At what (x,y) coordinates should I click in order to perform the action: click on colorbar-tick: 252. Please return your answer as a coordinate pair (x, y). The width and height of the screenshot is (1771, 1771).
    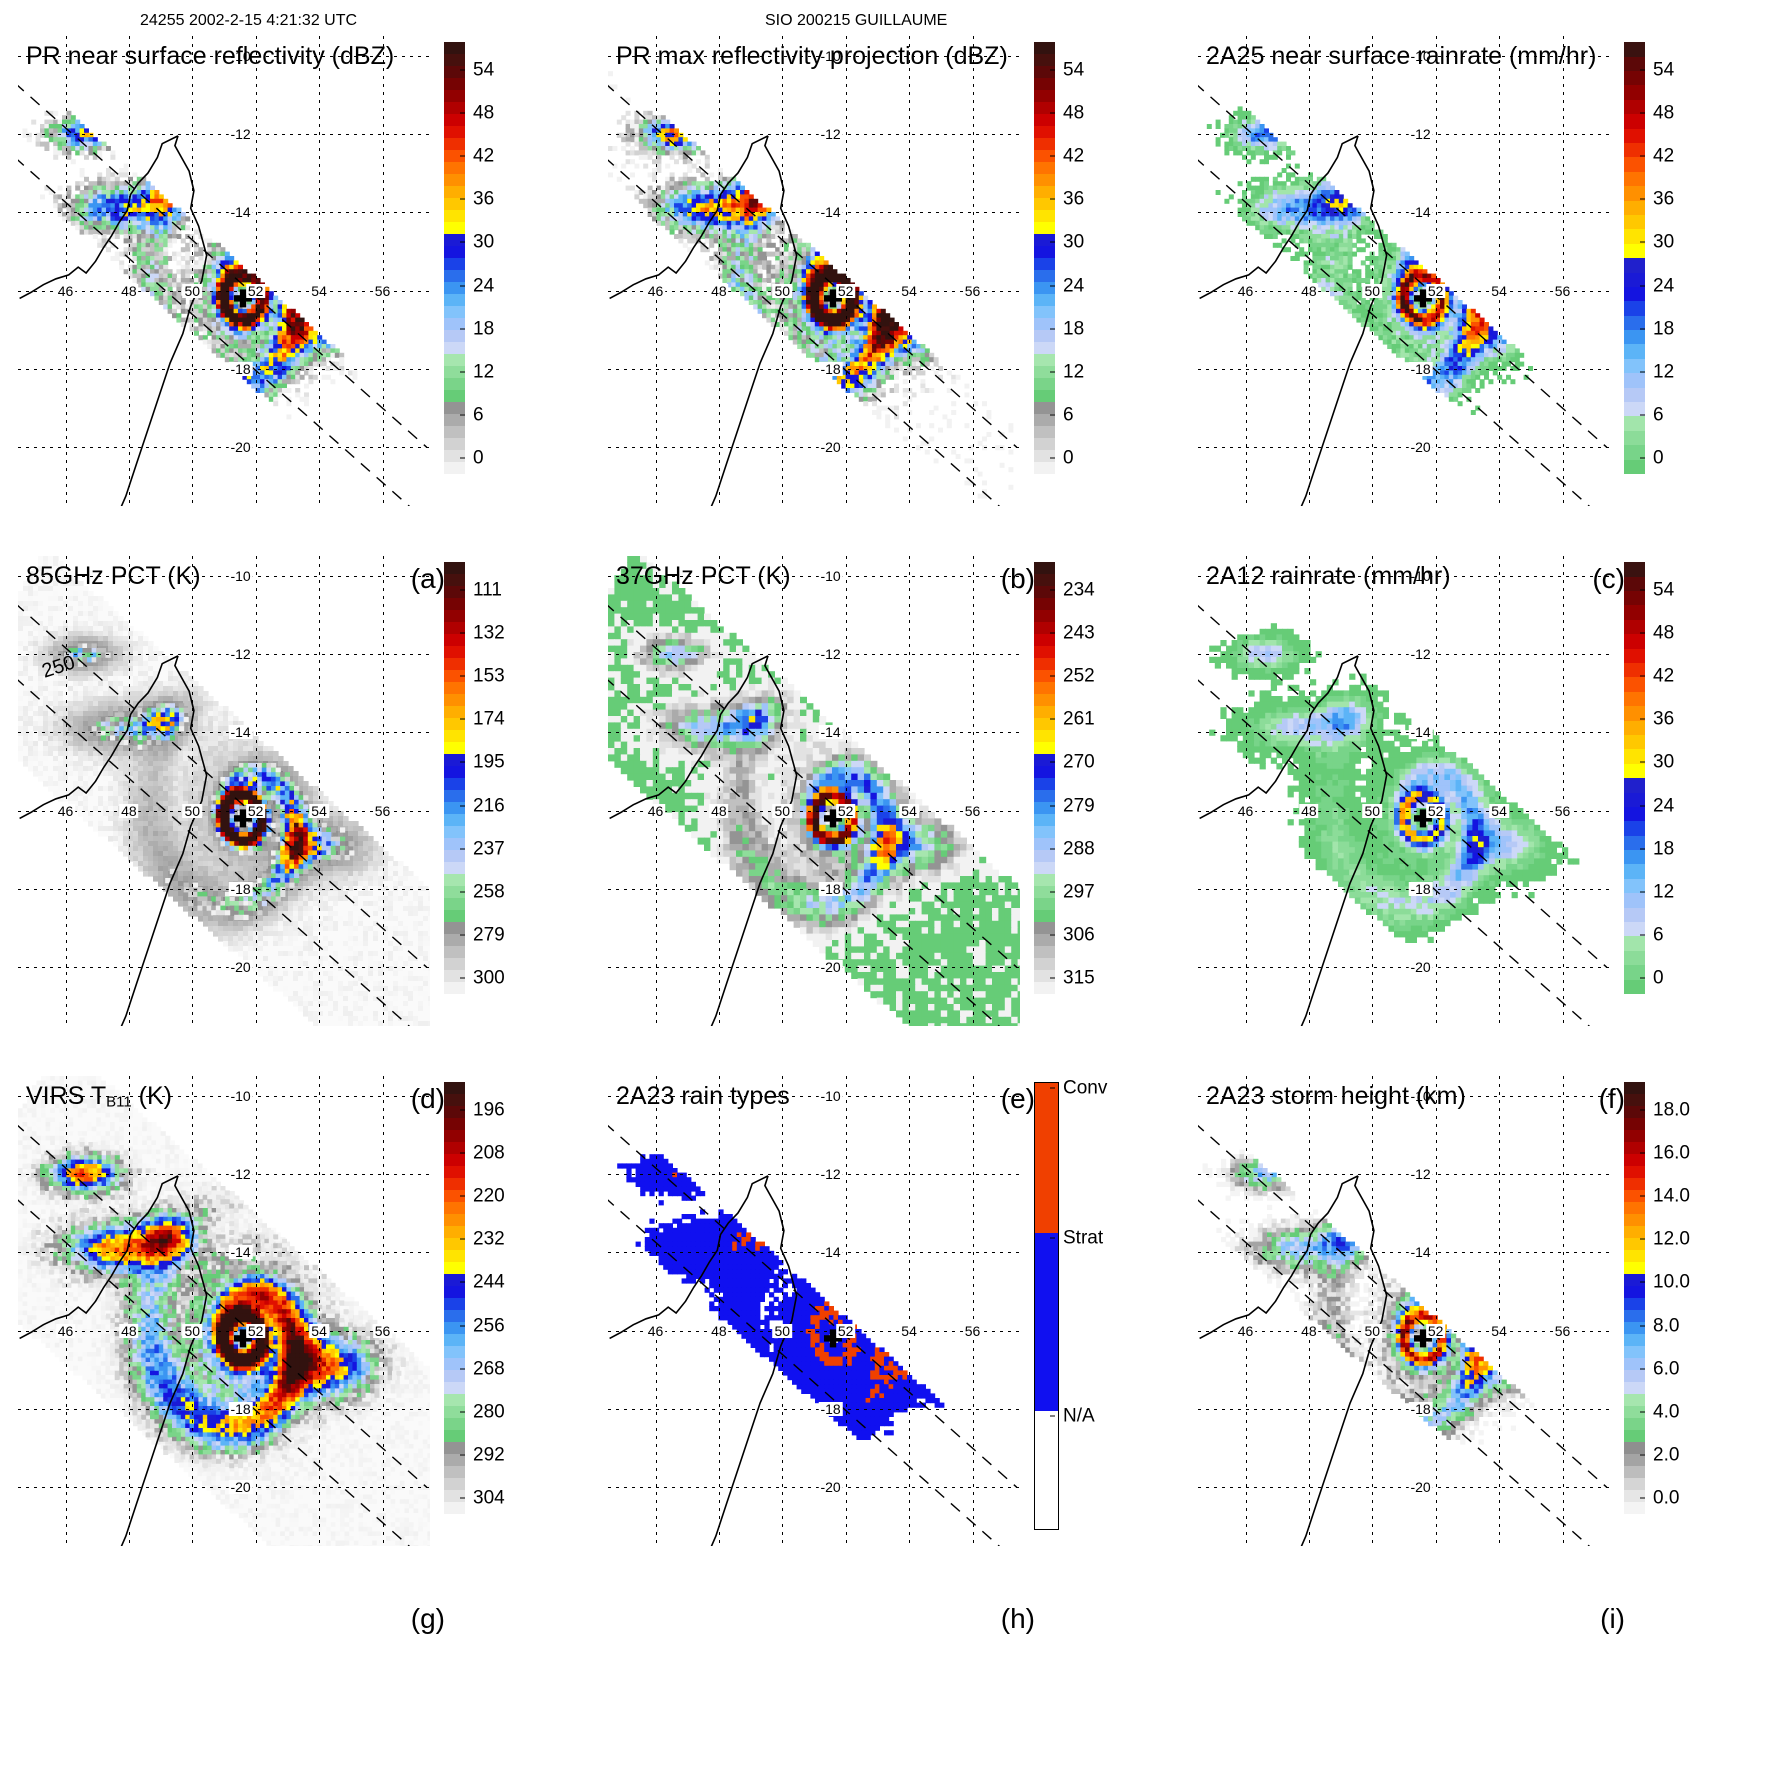
    Looking at the image, I should click on (1072, 676).